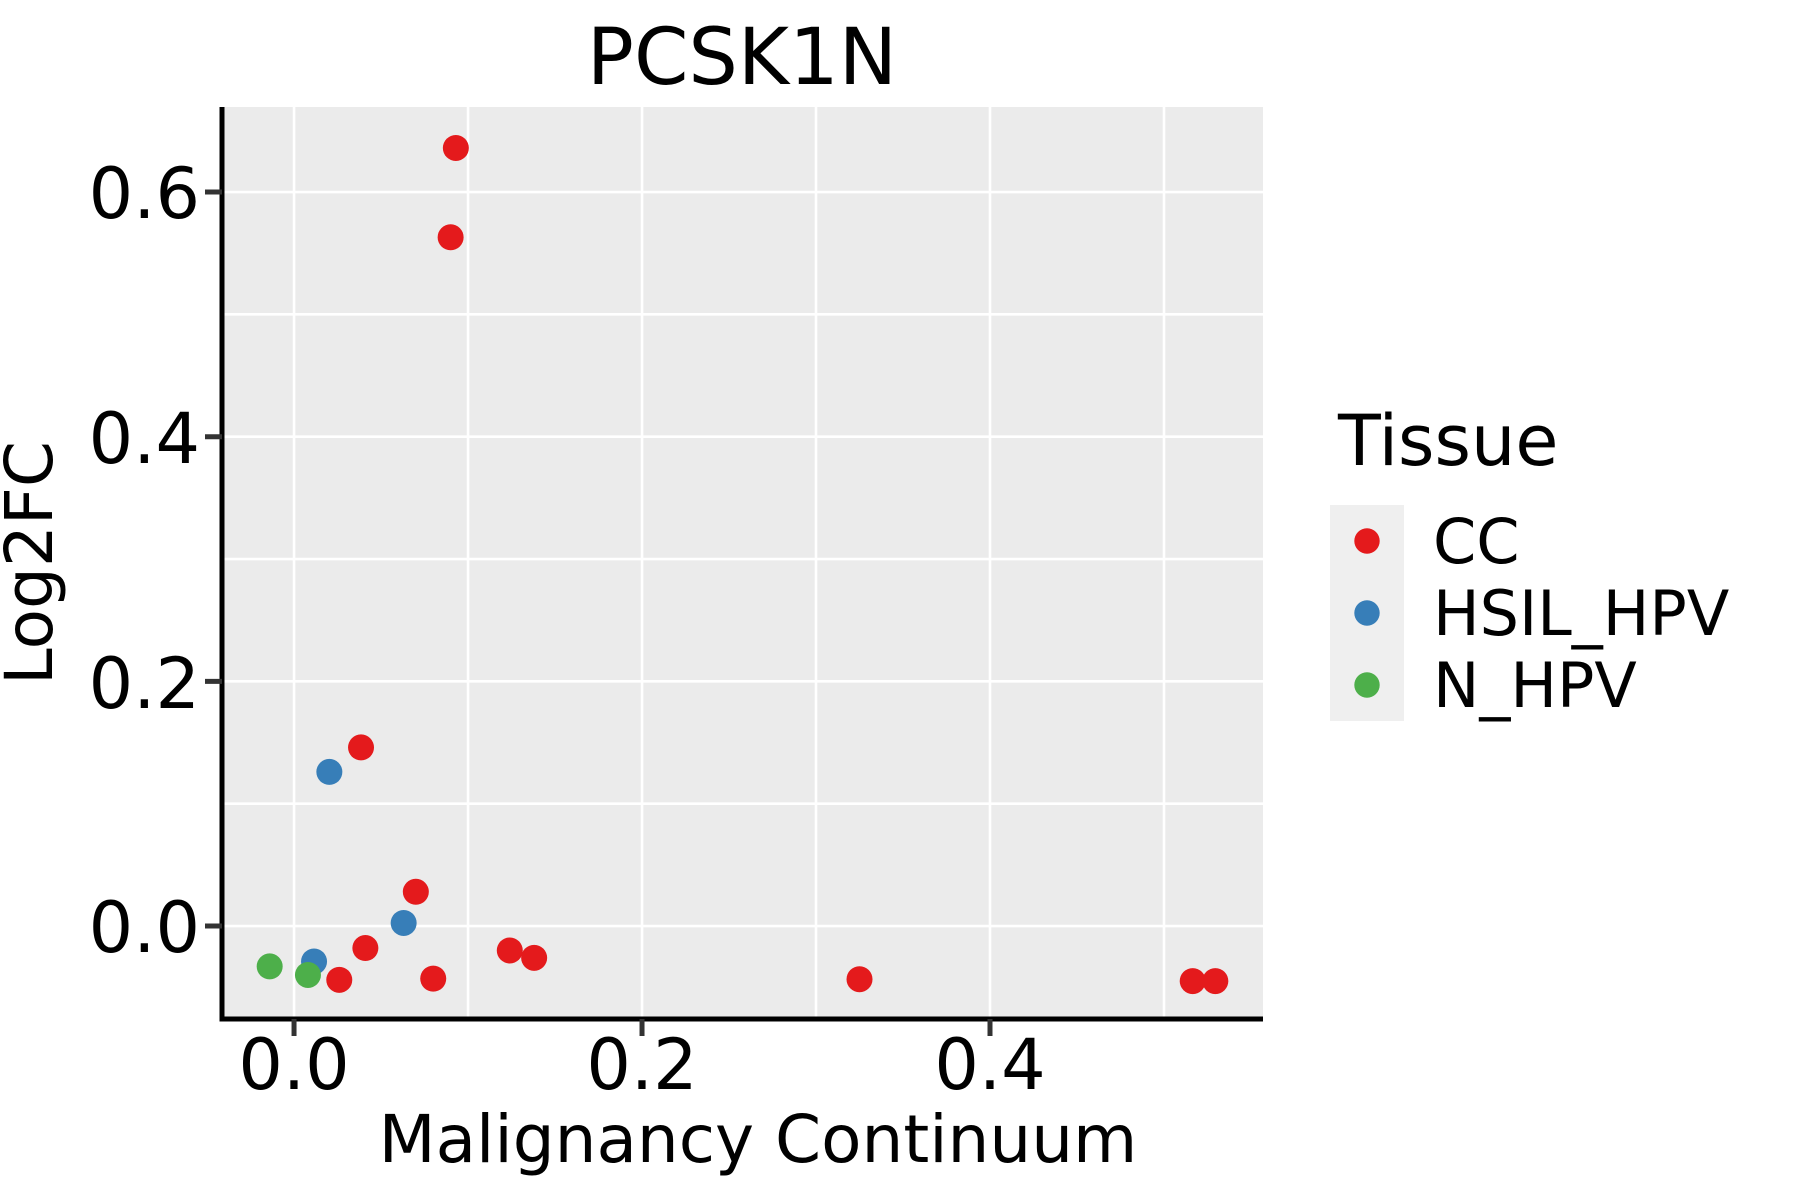 This screenshot has height=1200, width=1800. What do you see at coordinates (144, 194) in the screenshot?
I see `y-tick-label-3: 0.6` at bounding box center [144, 194].